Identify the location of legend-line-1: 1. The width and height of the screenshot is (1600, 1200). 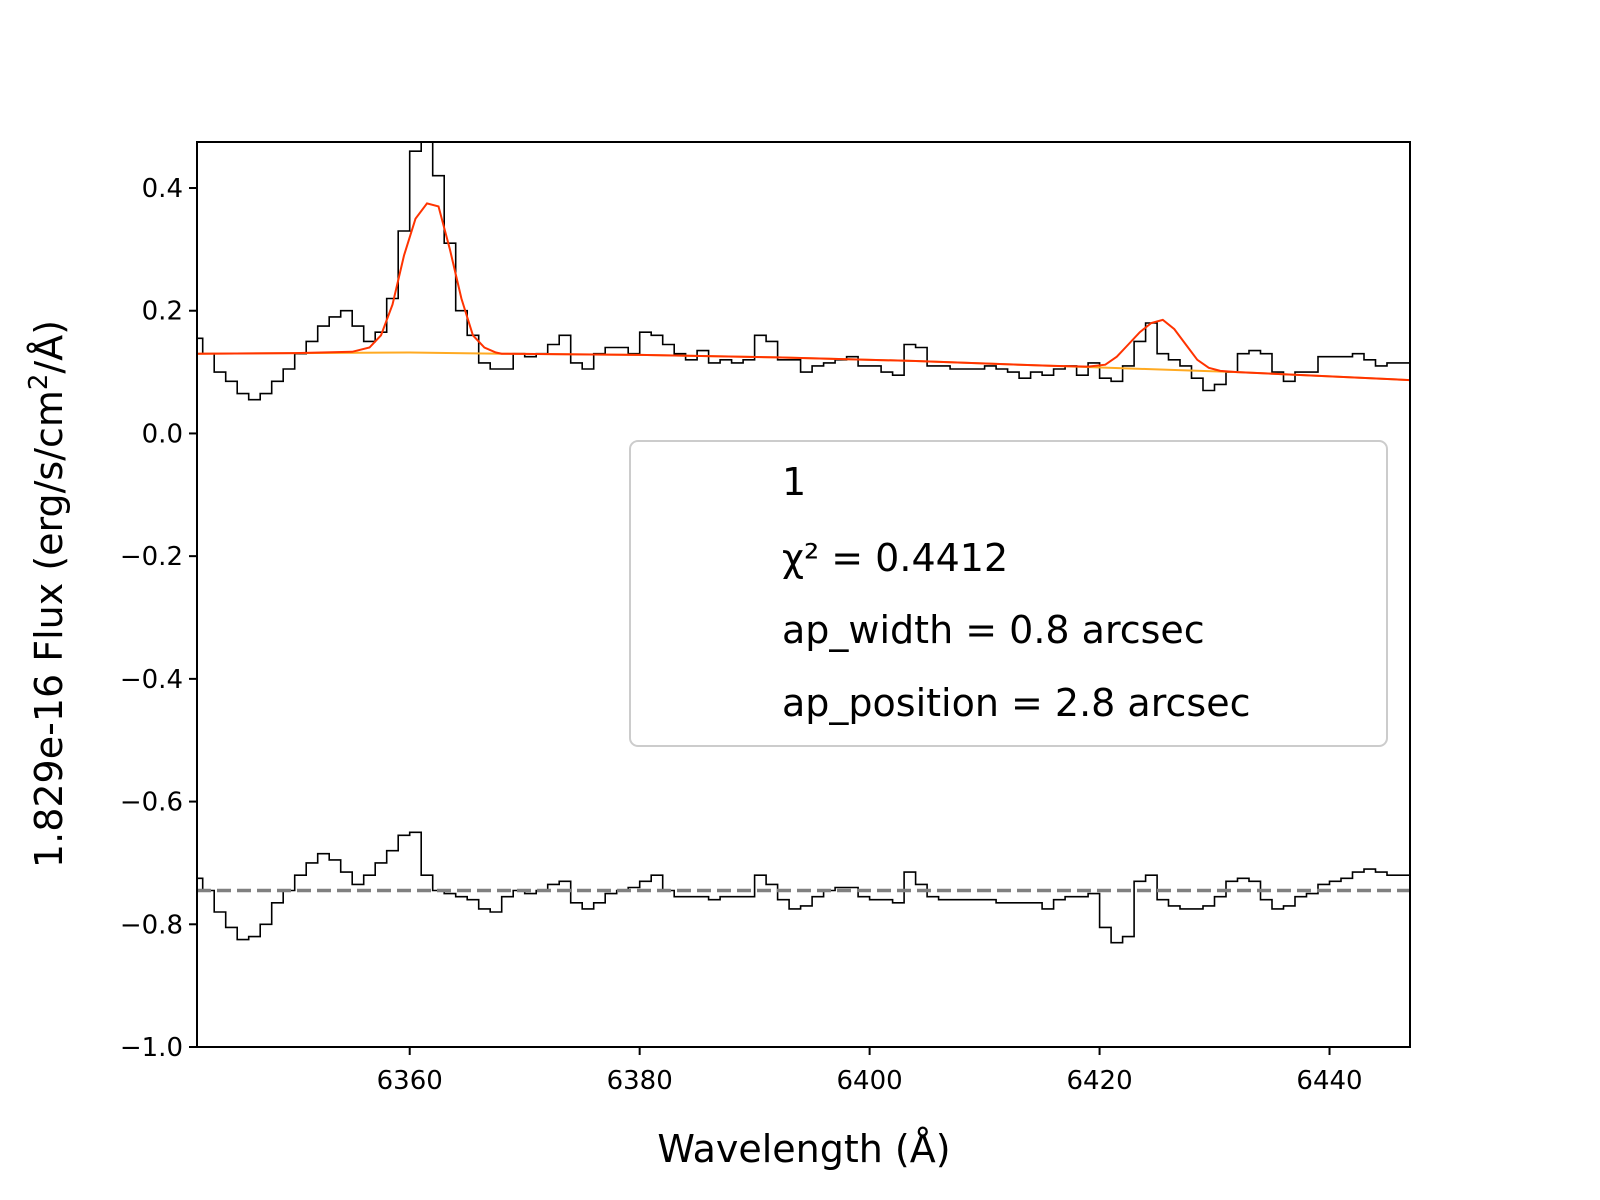
(794, 482).